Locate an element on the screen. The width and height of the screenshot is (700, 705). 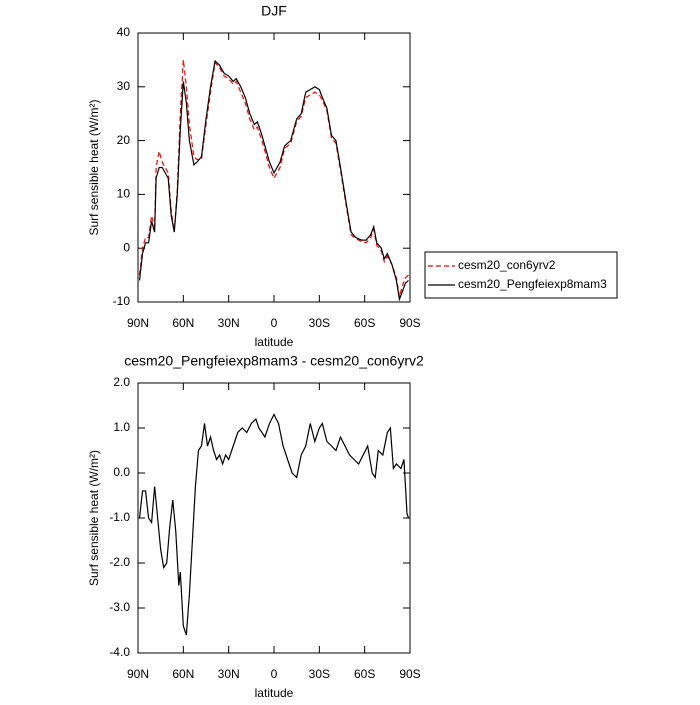
y-tick-label: 1.0 is located at coordinates (121, 427).